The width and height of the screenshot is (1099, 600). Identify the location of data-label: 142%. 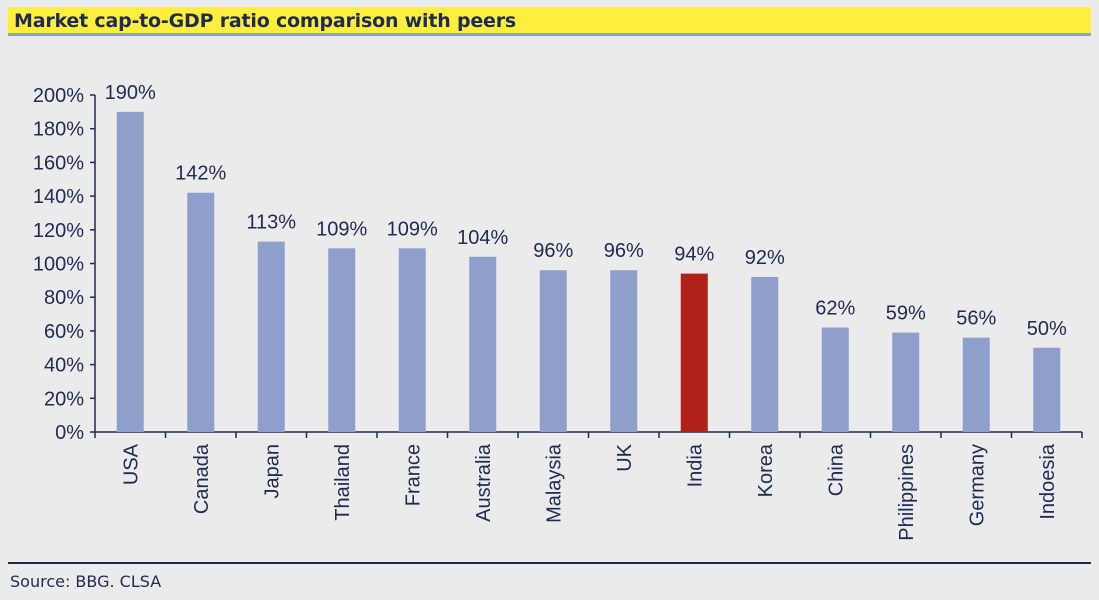
(200, 174).